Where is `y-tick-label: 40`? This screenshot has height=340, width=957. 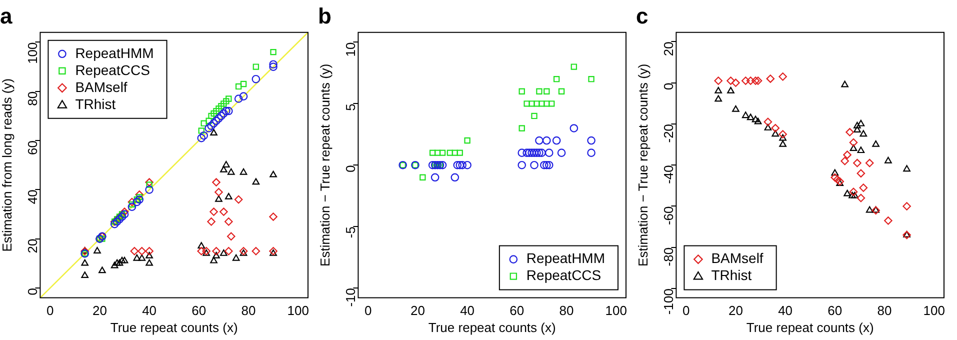 y-tick-label: 40 is located at coordinates (32, 197).